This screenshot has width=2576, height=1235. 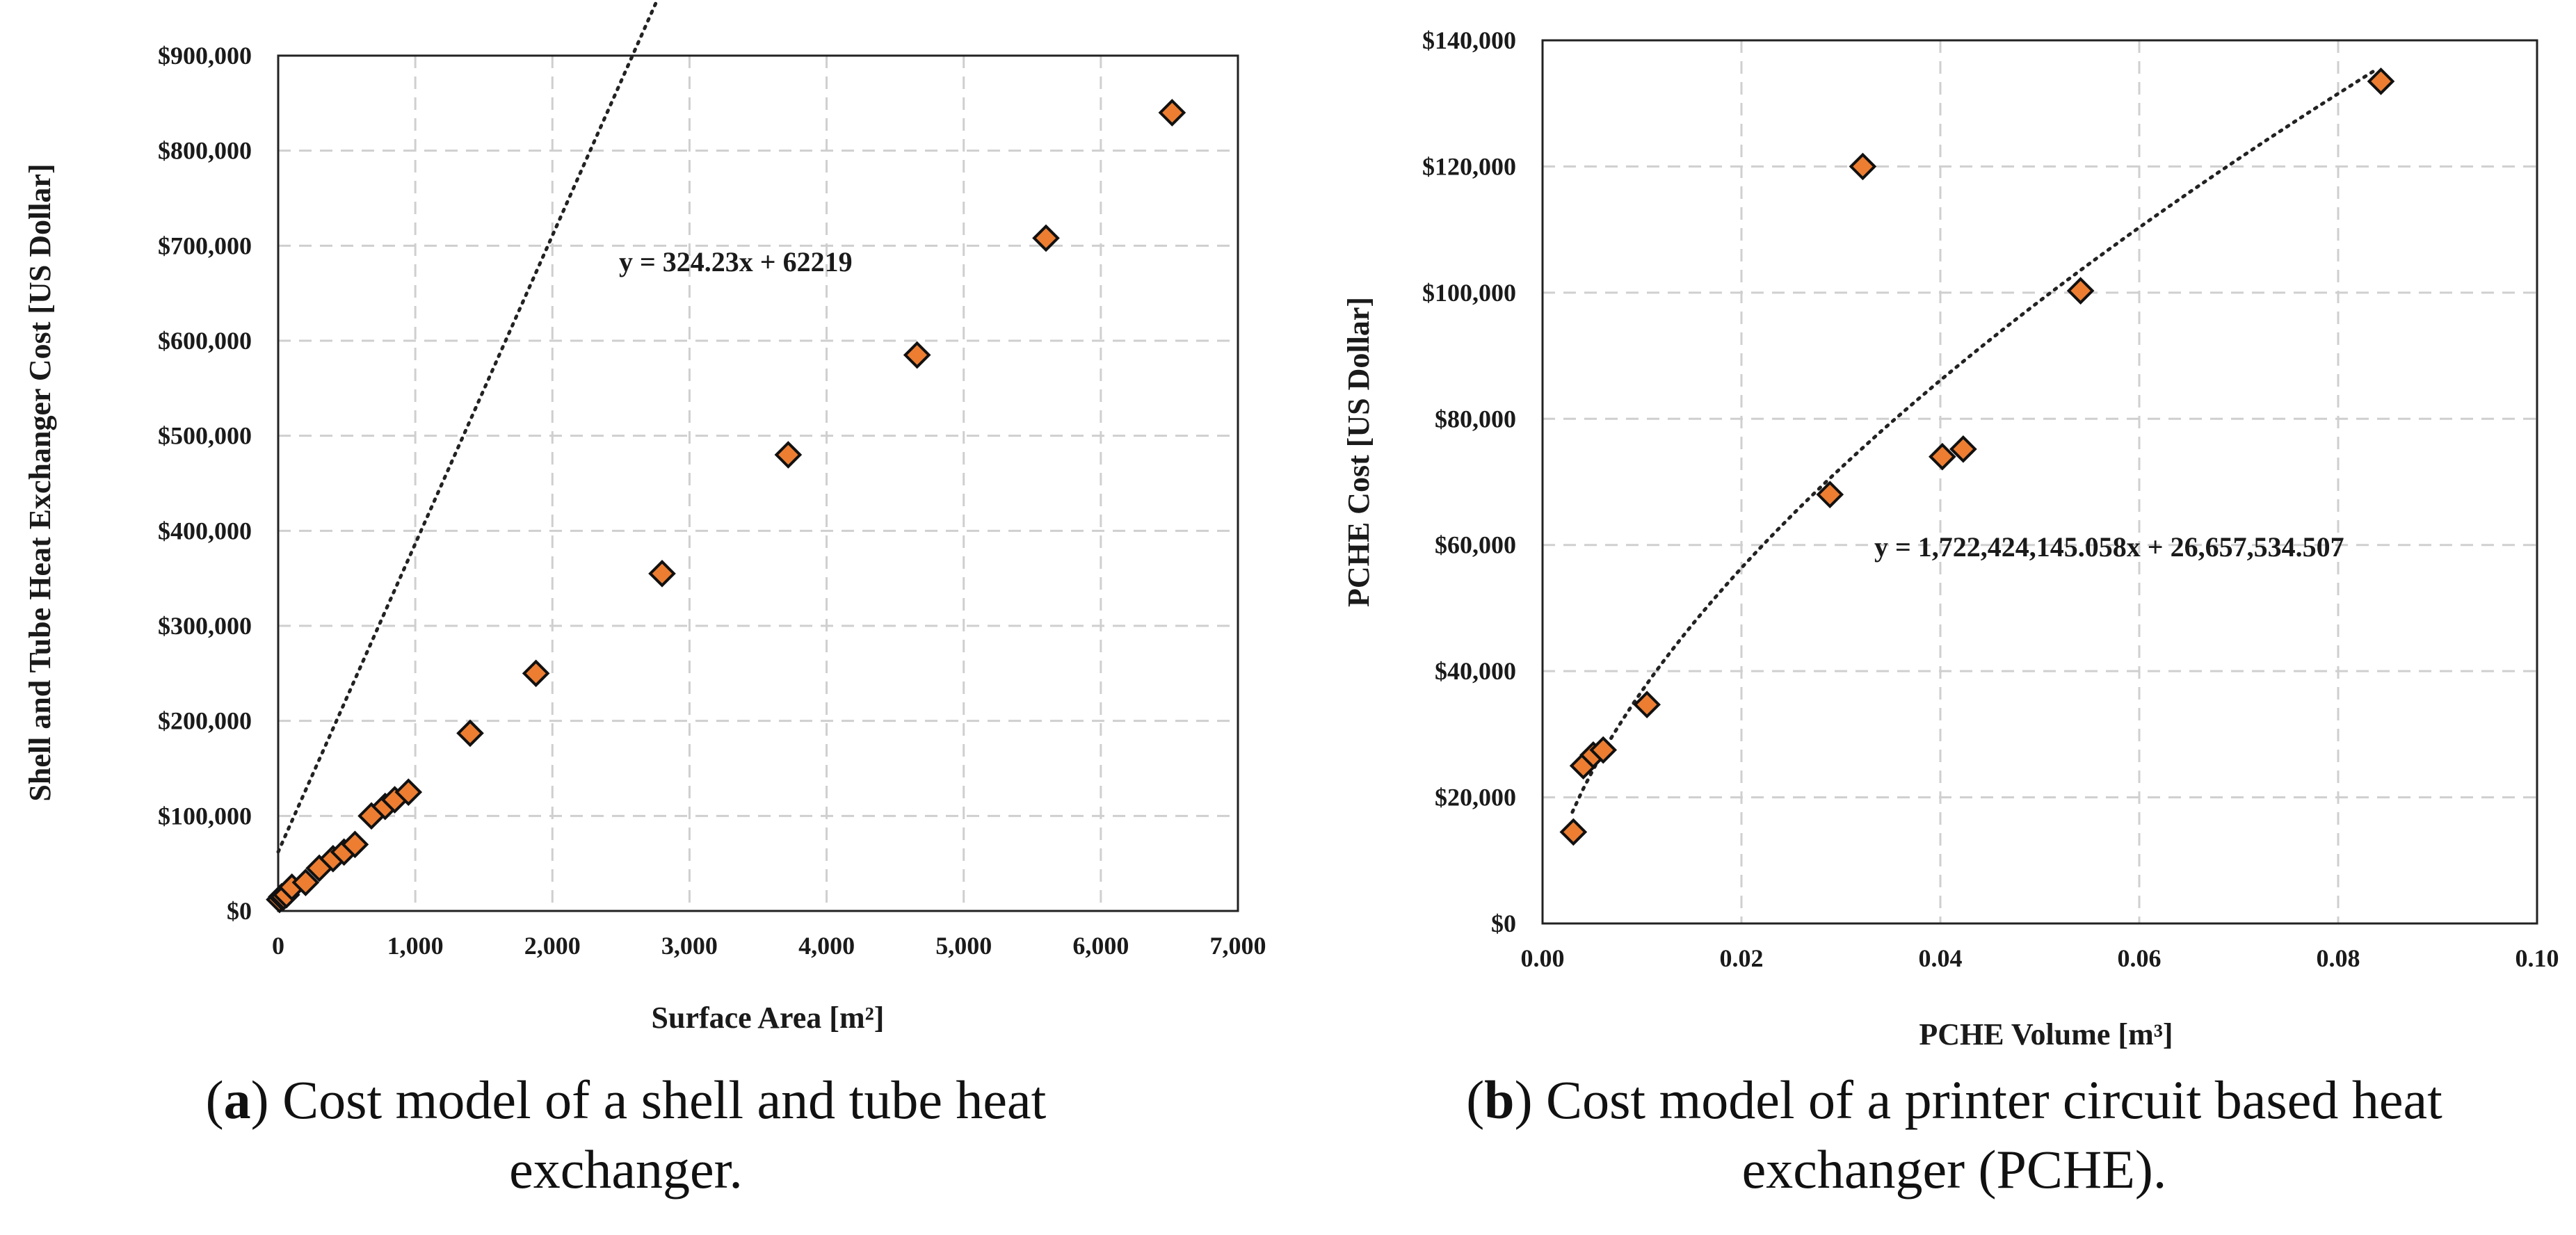 I want to click on chart-b-y-tick-label: $20,000, so click(x=1475, y=798).